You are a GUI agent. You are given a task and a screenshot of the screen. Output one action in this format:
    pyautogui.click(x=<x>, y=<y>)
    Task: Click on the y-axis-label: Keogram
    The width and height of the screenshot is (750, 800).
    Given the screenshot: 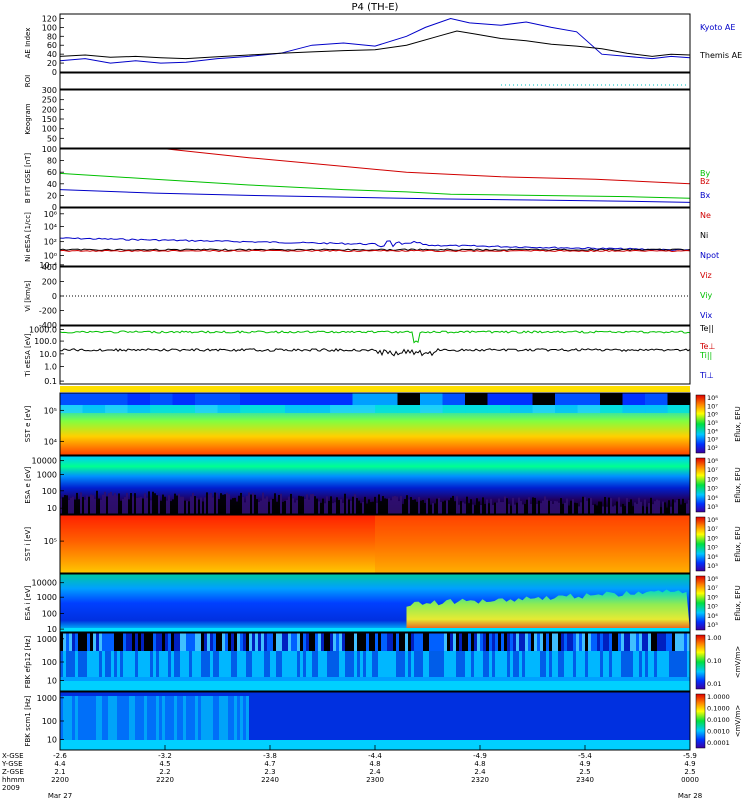 What is the action you would take?
    pyautogui.click(x=28, y=118)
    